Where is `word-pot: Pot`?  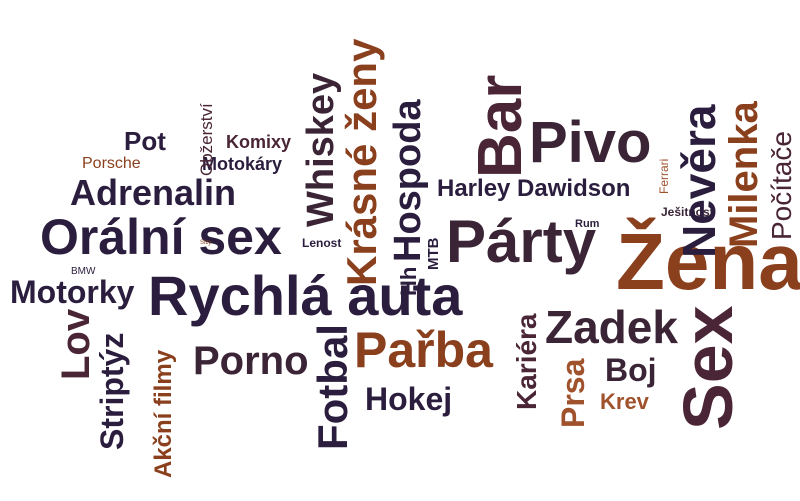
word-pot: Pot is located at coordinates (145, 141).